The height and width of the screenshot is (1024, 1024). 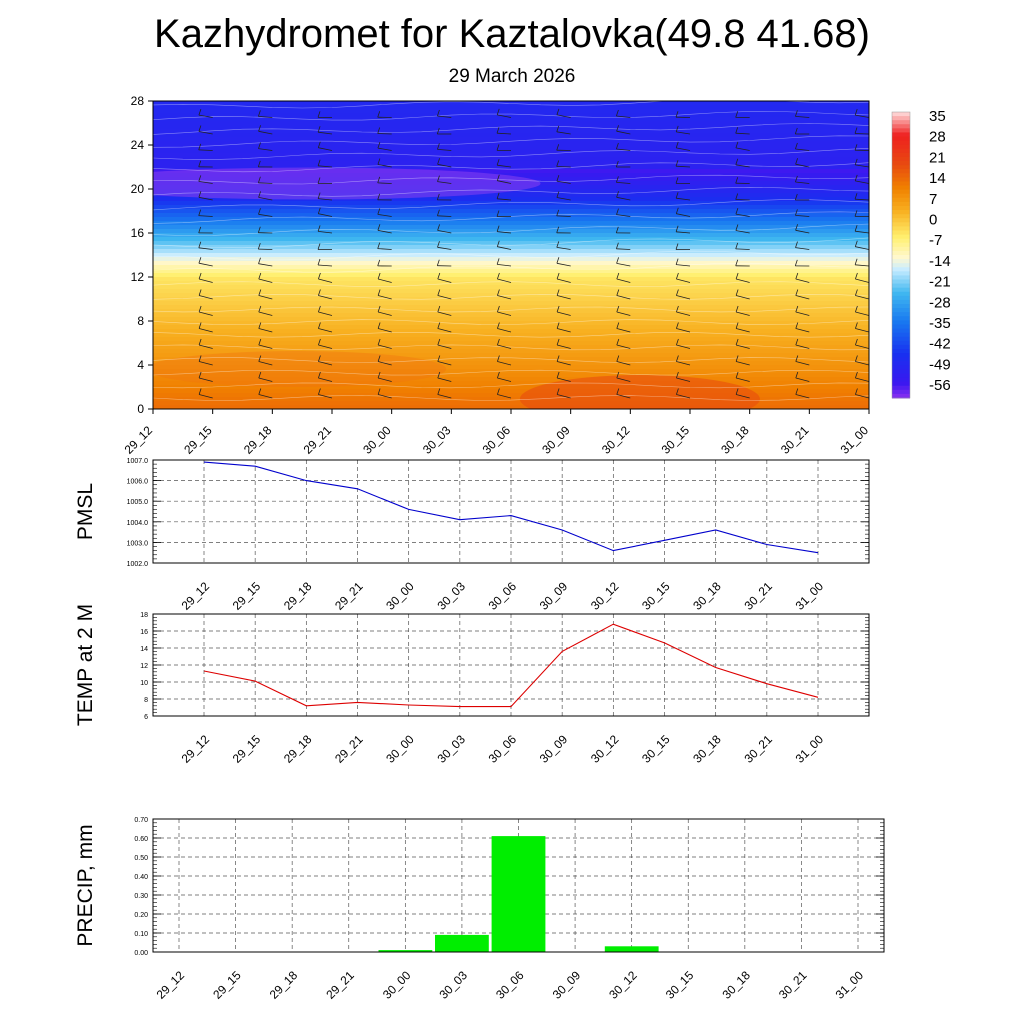 I want to click on colorbar-label: 28, so click(x=937, y=137).